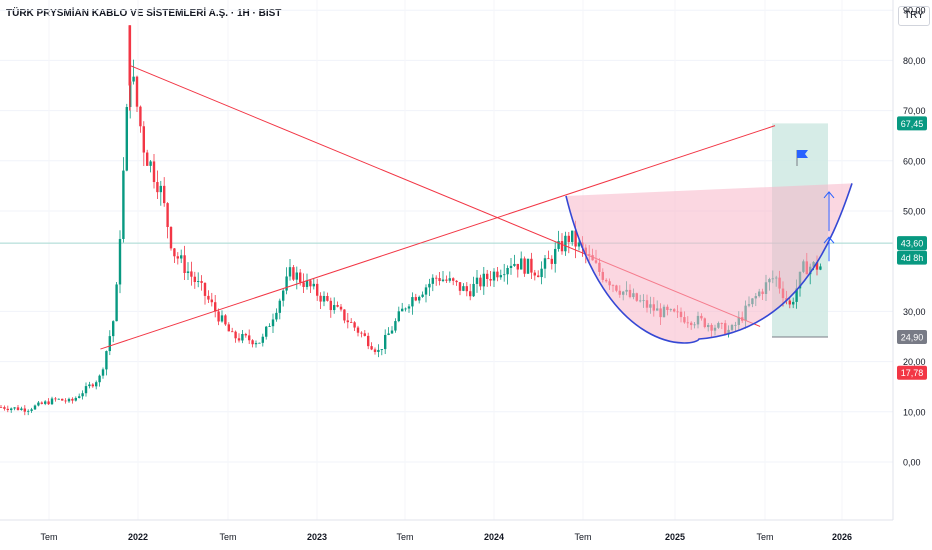 The width and height of the screenshot is (932, 550). Describe the element at coordinates (494, 537) in the screenshot. I see `x-tick-label: 2024` at that location.